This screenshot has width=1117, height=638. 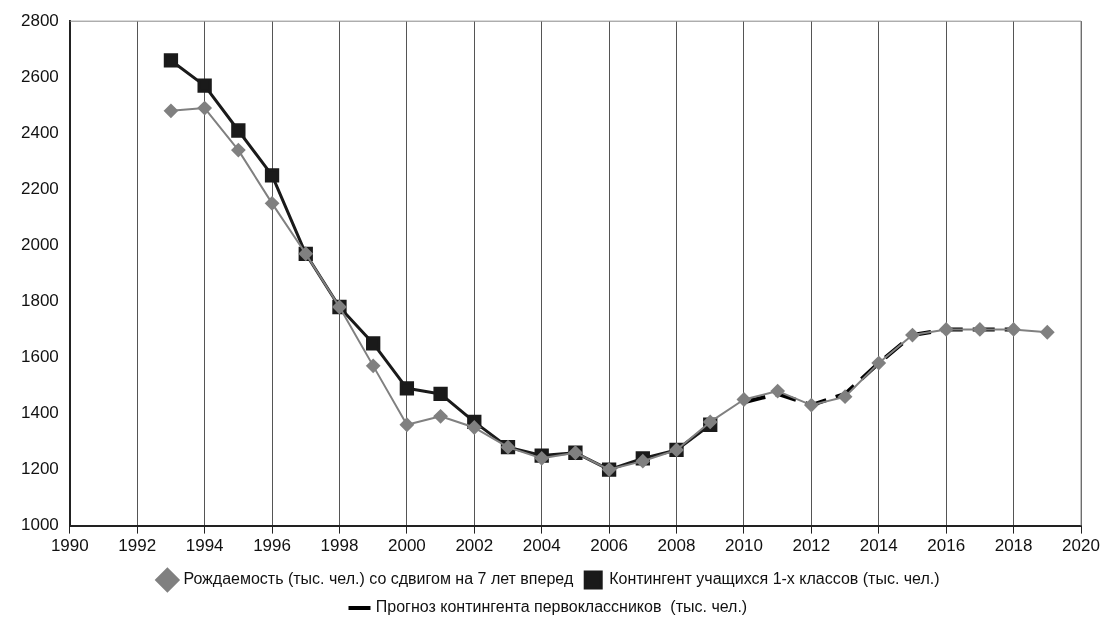 I want to click on x-tick-label: 1996, so click(x=272, y=546).